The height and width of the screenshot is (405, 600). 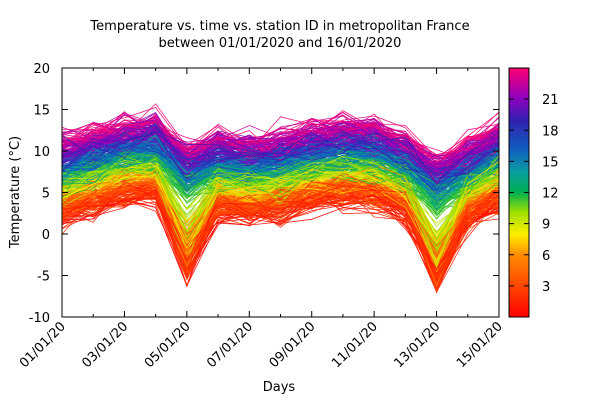 I want to click on colorbar-tick-label: 21, so click(x=550, y=100).